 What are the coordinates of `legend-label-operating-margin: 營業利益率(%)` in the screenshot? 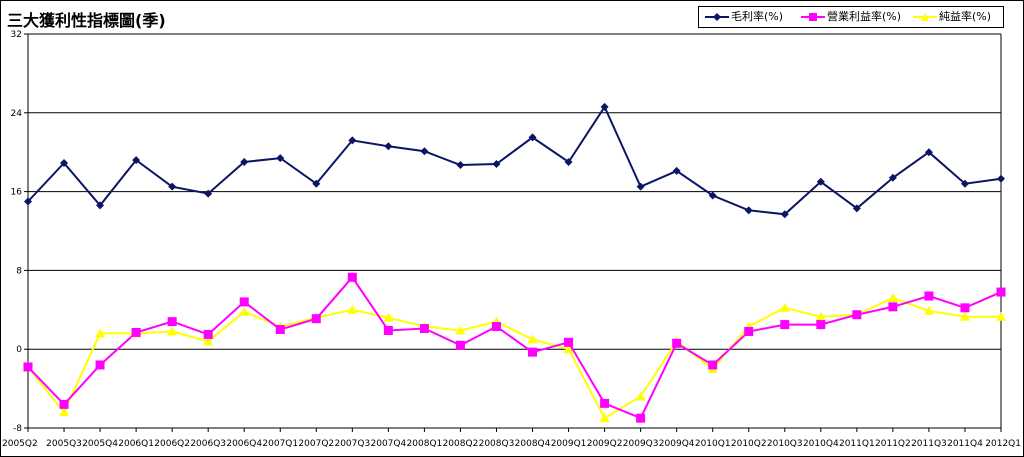 It's located at (864, 16).